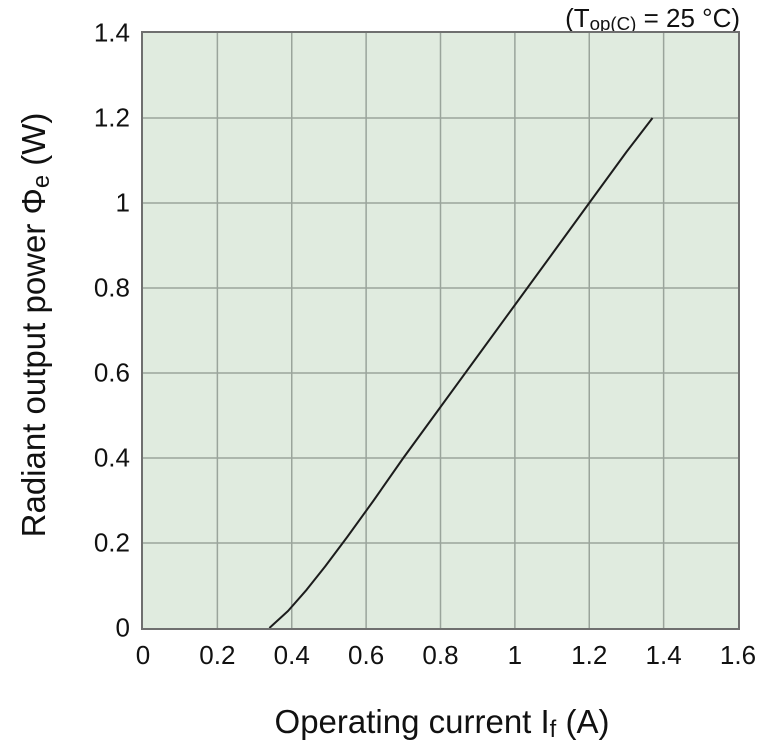  I want to click on x-tick-label: 0.4, so click(291, 655).